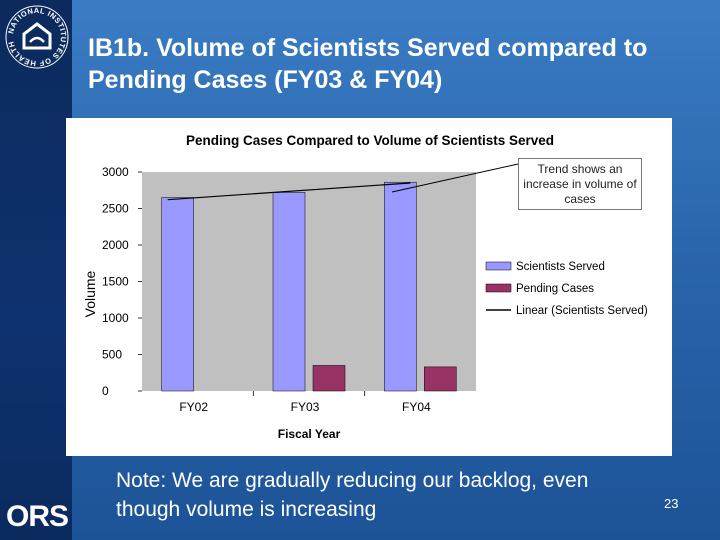 The image size is (720, 540). What do you see at coordinates (193, 407) in the screenshot?
I see `x-tick-label: FY02` at bounding box center [193, 407].